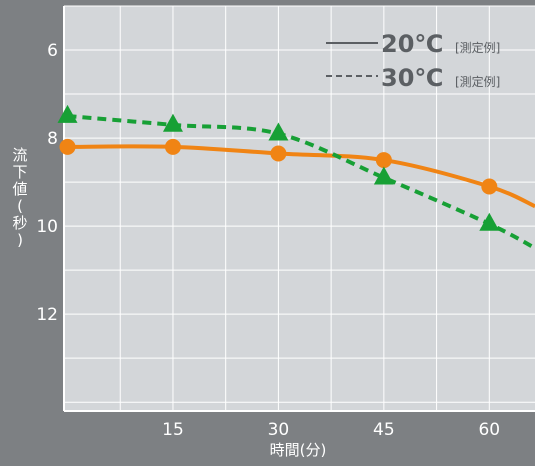  Describe the element at coordinates (489, 430) in the screenshot. I see `x-tick-label: 60` at that location.